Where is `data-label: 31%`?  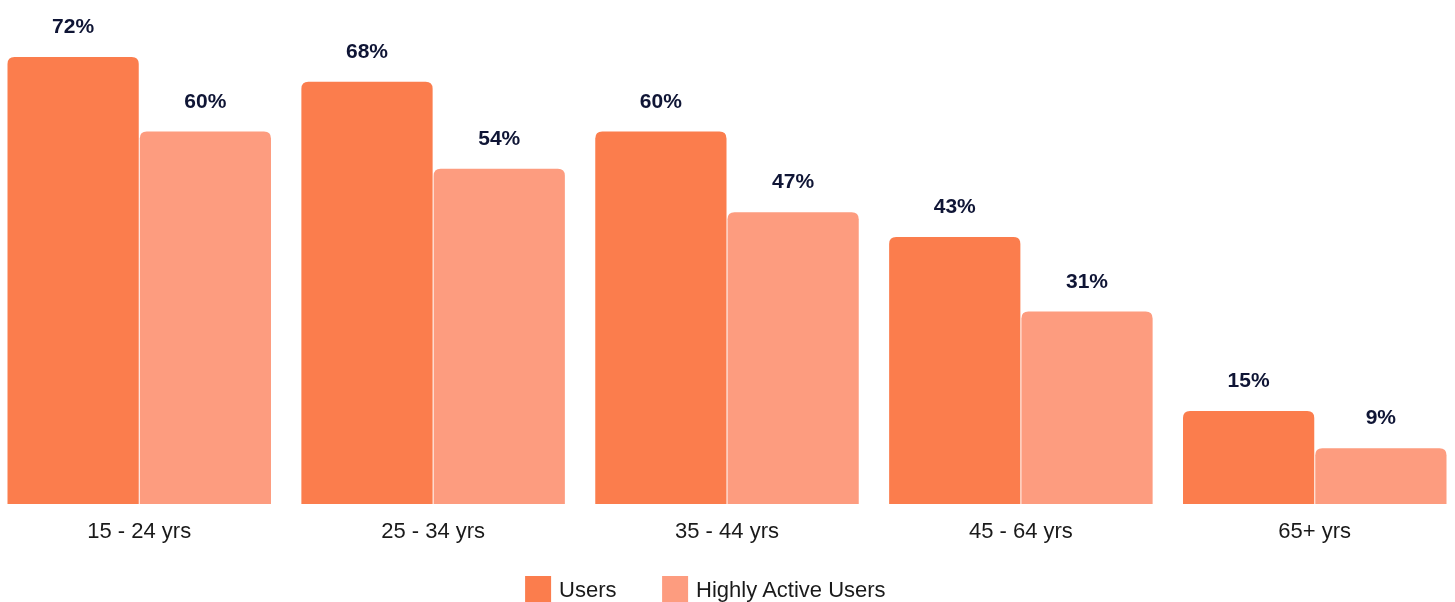
data-label: 31% is located at coordinates (1087, 280).